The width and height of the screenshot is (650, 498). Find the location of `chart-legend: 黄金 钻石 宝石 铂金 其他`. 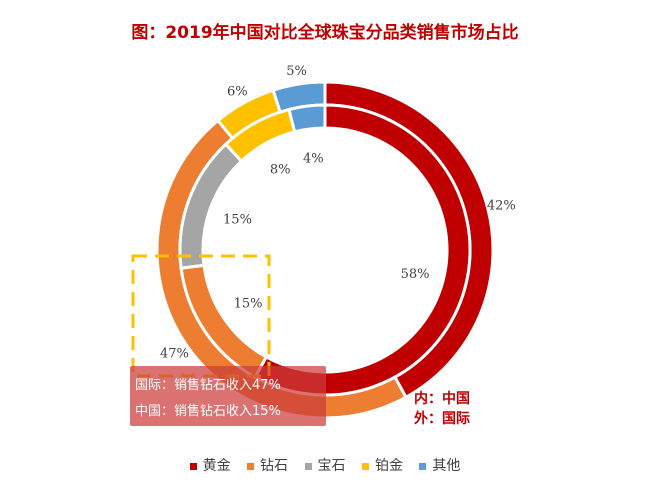

chart-legend: 黄金 钻石 宝石 铂金 其他 is located at coordinates (325, 465).